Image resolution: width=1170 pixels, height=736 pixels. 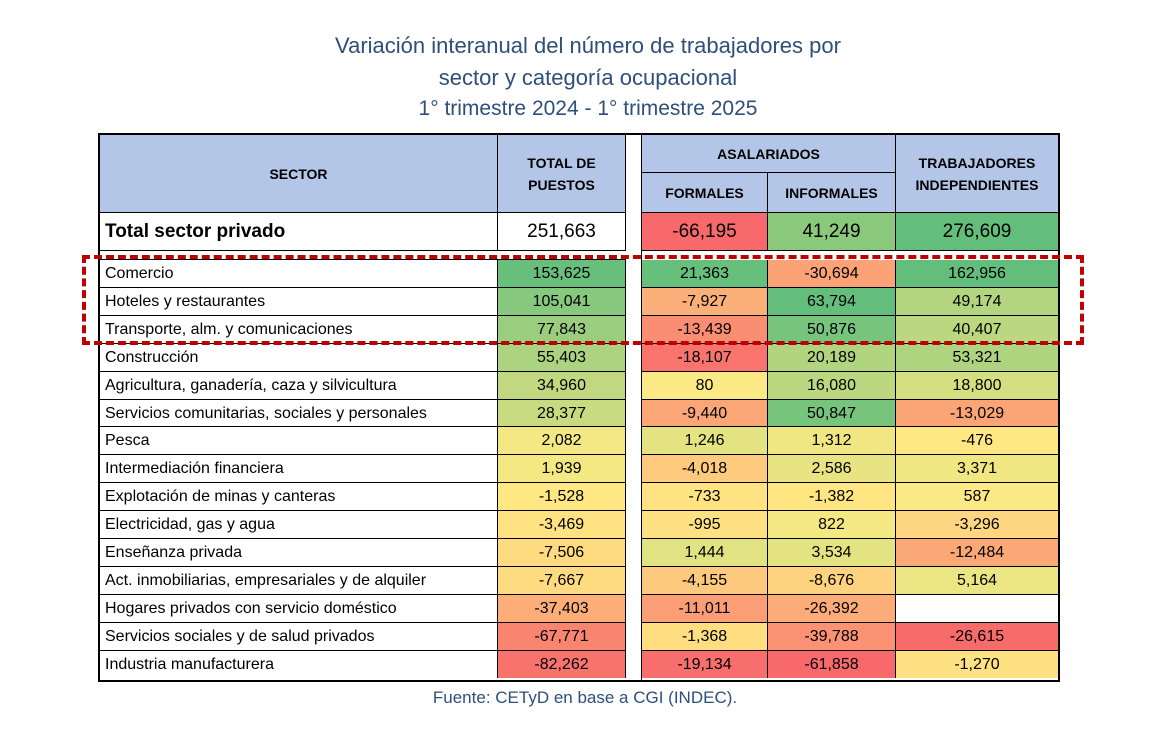 What do you see at coordinates (562, 174) in the screenshot?
I see `header-total: TOTAL DE PUESTOS` at bounding box center [562, 174].